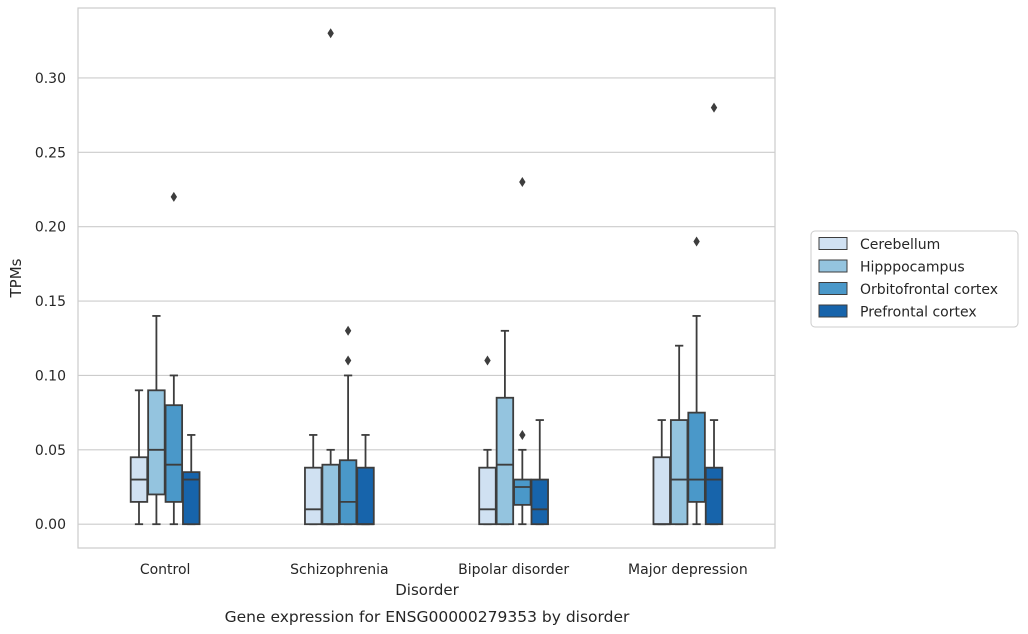  Describe the element at coordinates (50, 451) in the screenshot. I see `y-tick-label: 0.05` at that location.